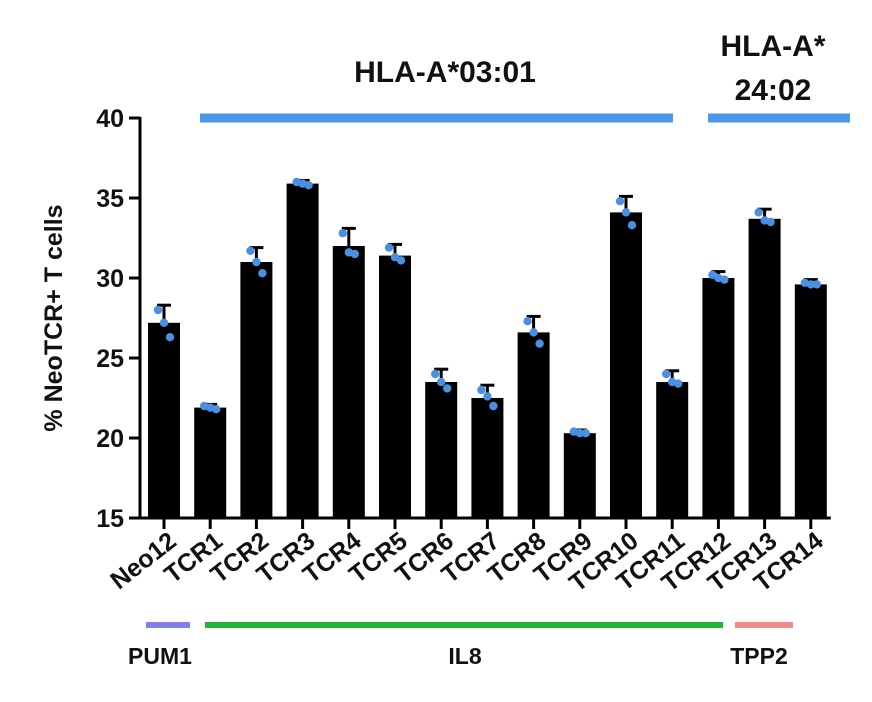 This screenshot has width=872, height=702. What do you see at coordinates (348, 382) in the screenshot?
I see `bar-tcr4` at bounding box center [348, 382].